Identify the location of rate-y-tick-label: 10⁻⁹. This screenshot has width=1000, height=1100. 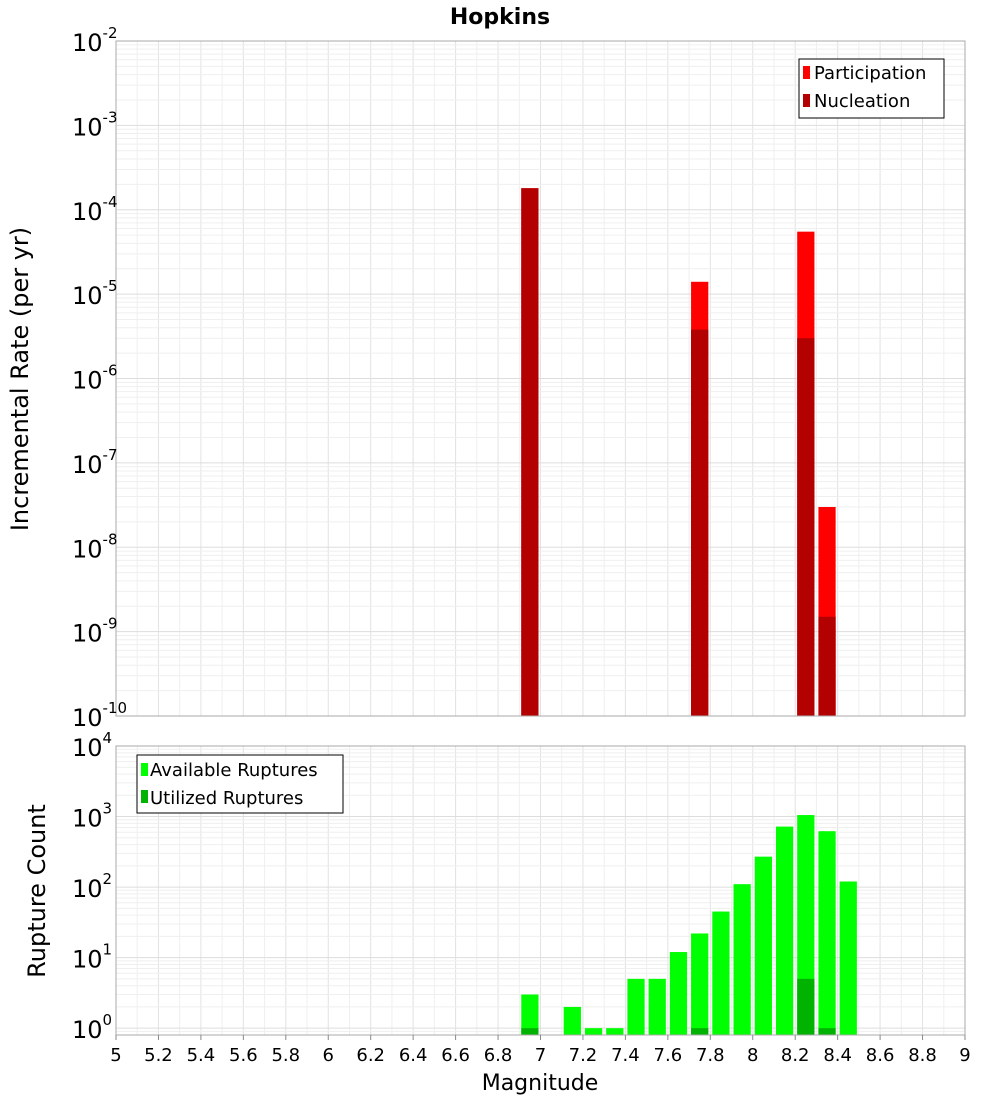
(95, 631).